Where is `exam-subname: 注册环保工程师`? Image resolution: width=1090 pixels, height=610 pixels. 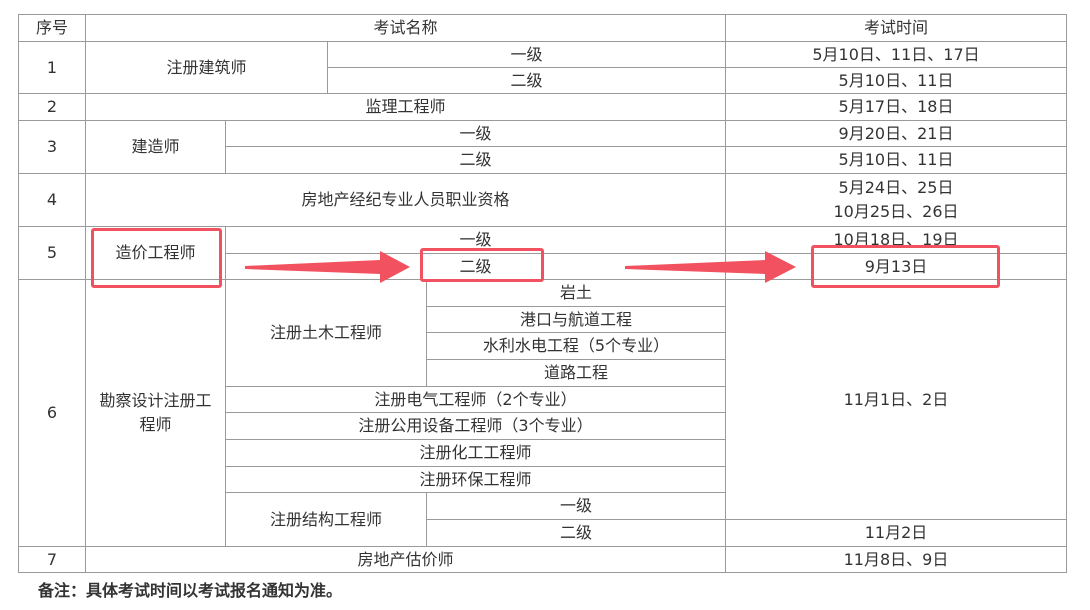
exam-subname: 注册环保工程师 is located at coordinates (475, 479).